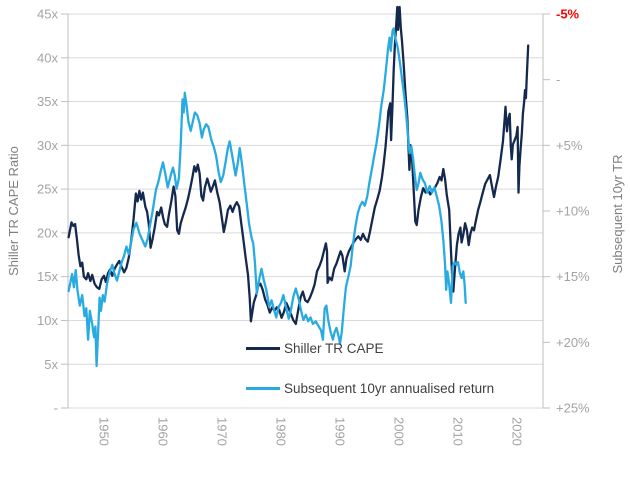  I want to click on left-axis-tick-label: 15x, so click(47, 276).